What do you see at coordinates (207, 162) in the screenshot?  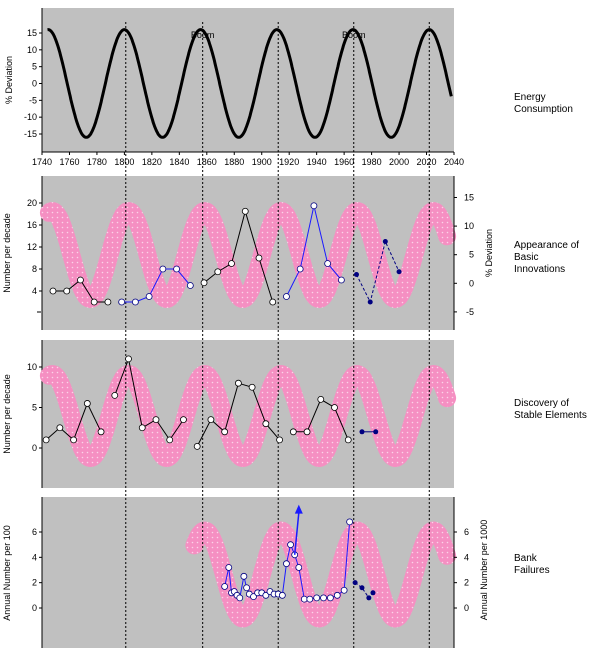 I see `energy-x-label-6: 1860` at bounding box center [207, 162].